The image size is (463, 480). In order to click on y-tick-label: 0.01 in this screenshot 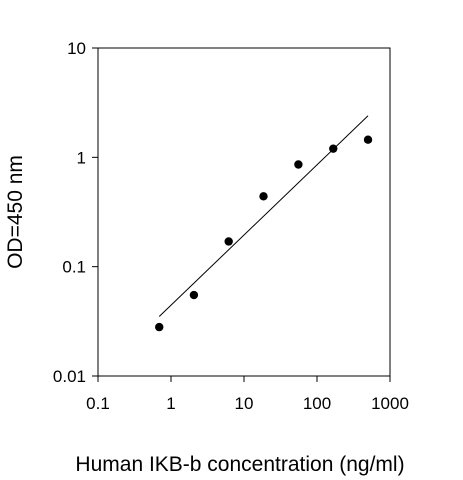, I will do `click(69, 376)`.